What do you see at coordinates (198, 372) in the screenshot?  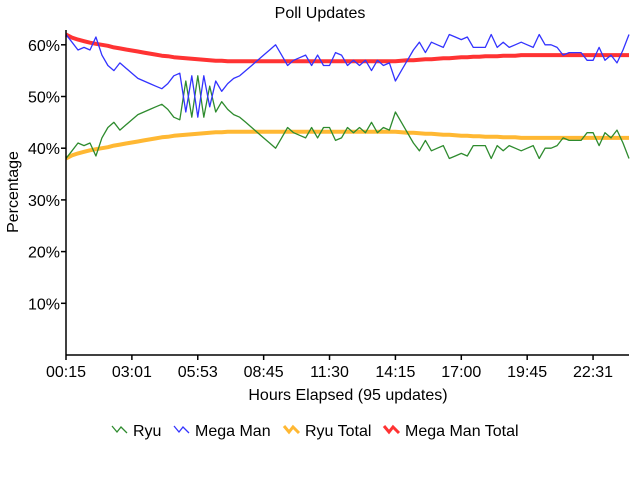 I see `x-tick-label: 05:53` at bounding box center [198, 372].